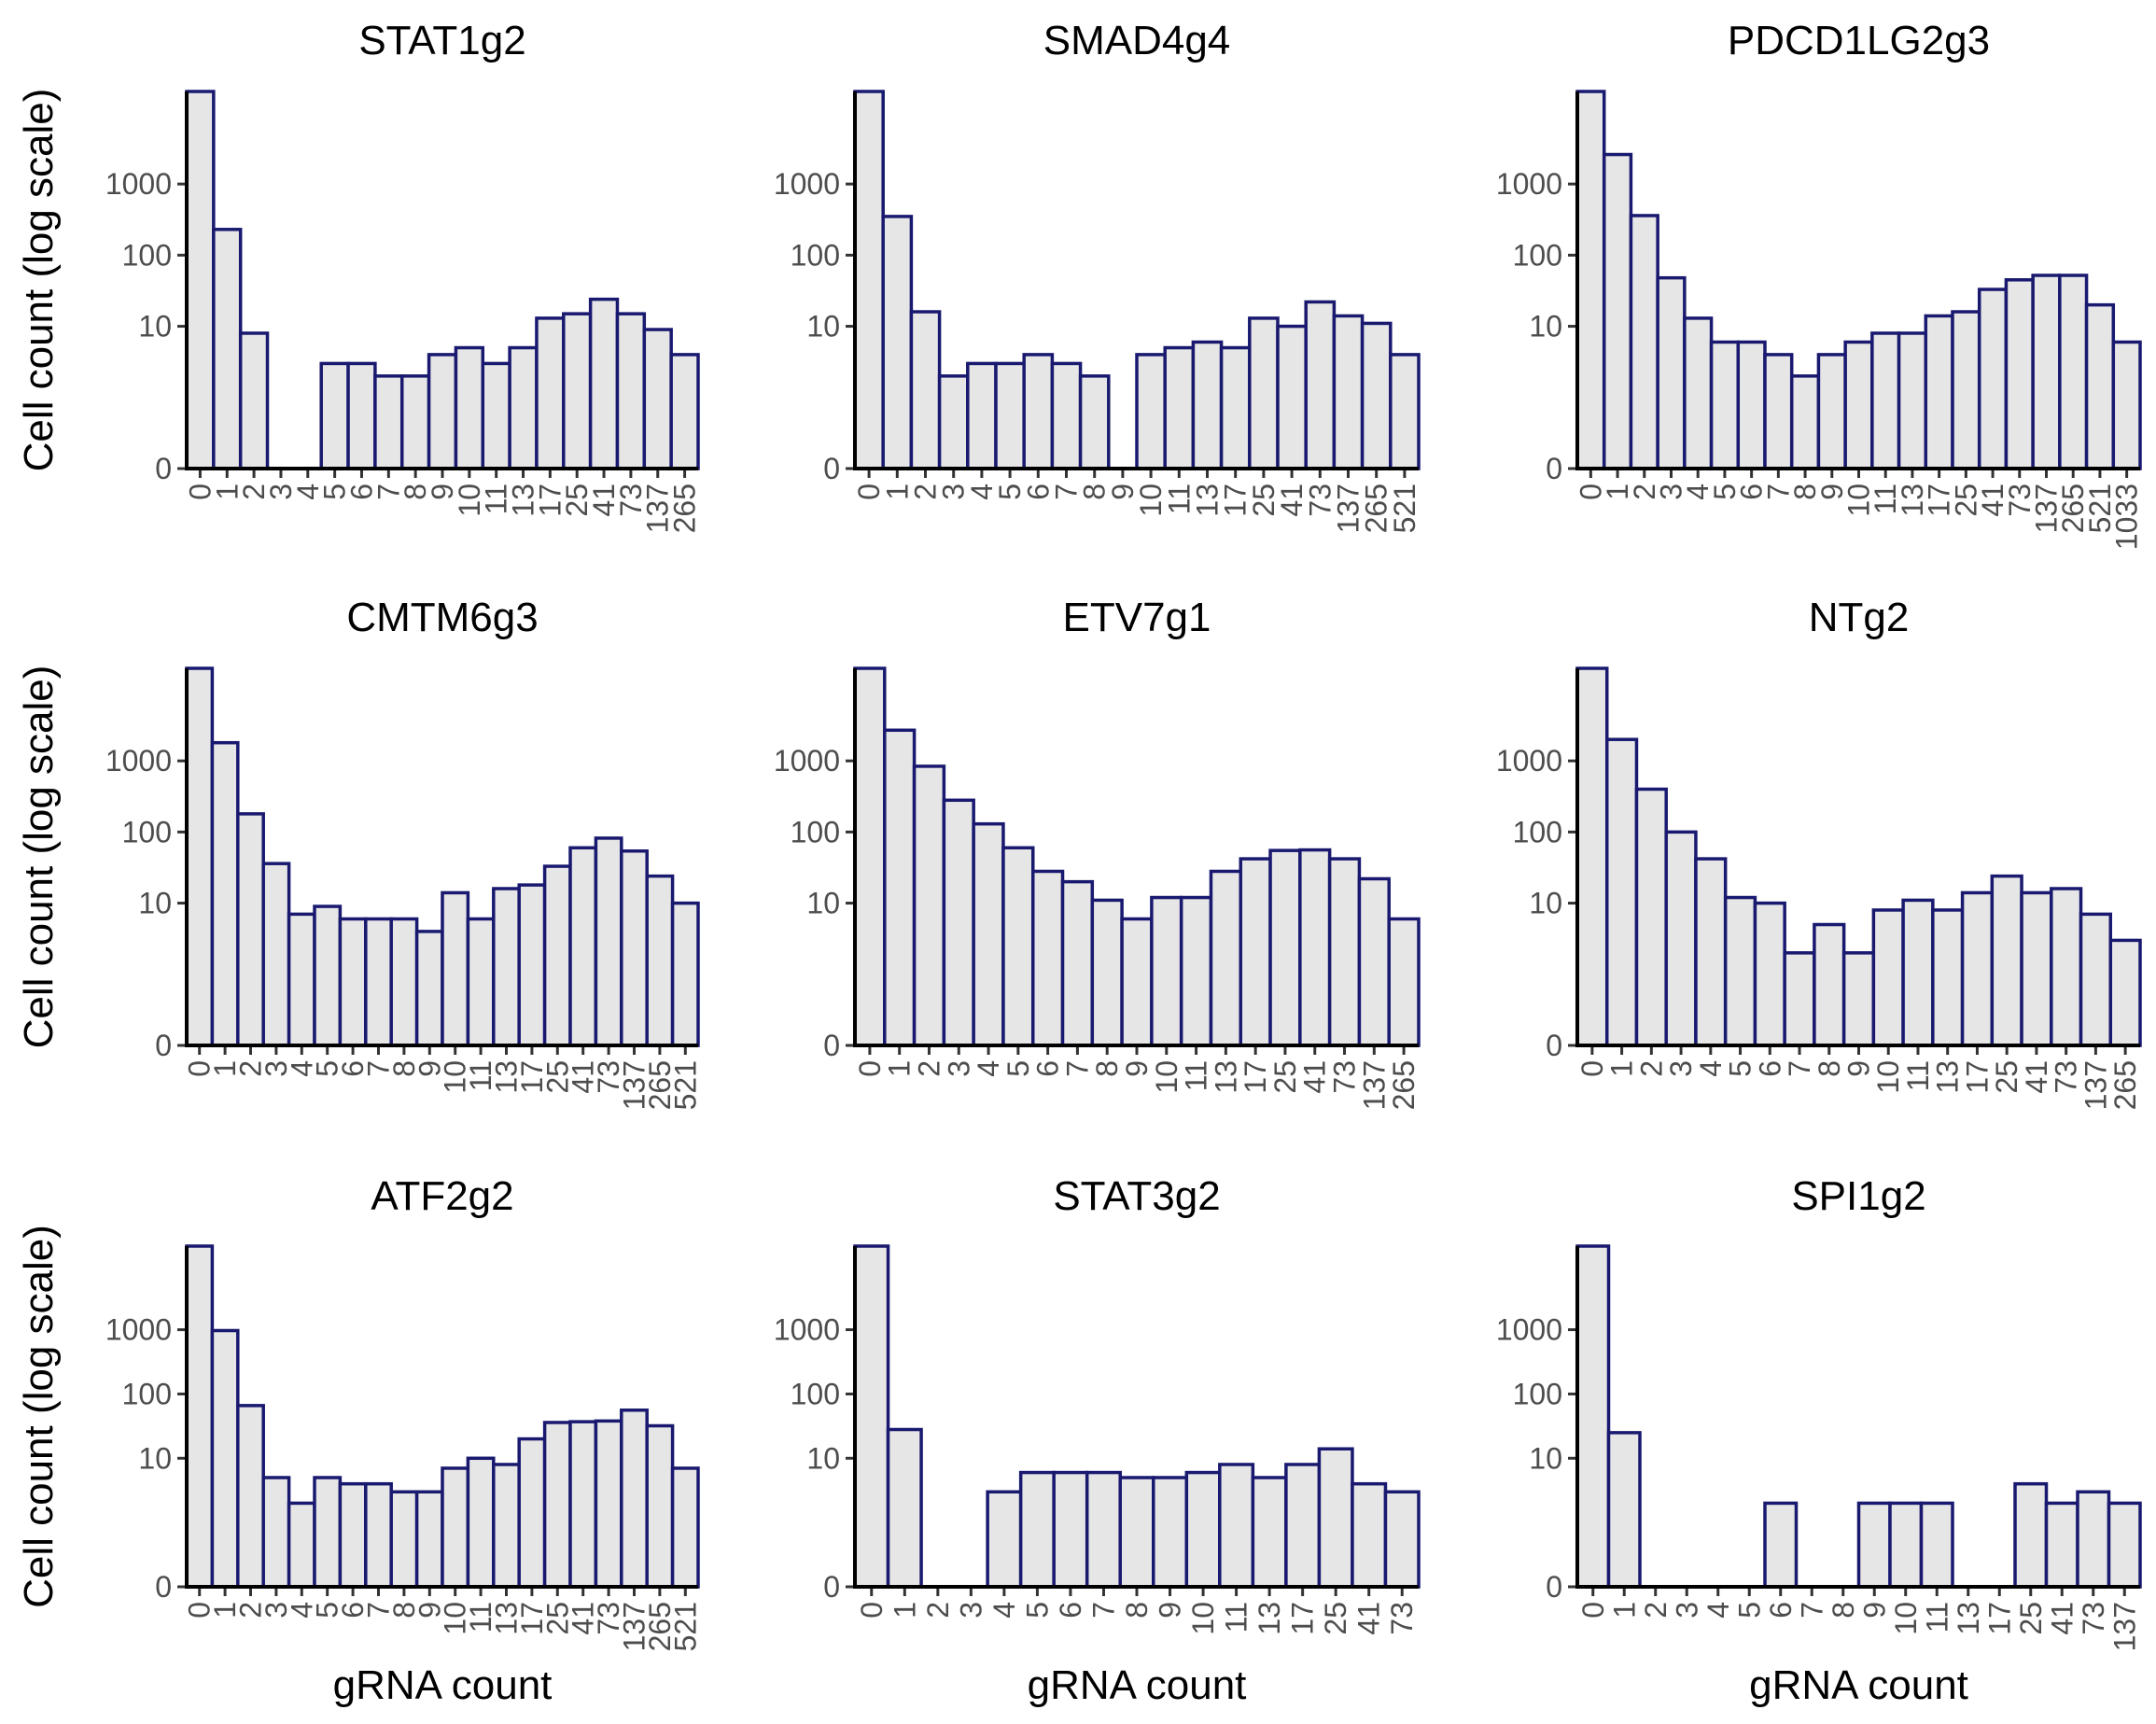 The image size is (2156, 1724). Describe the element at coordinates (900, 1069) in the screenshot. I see `x-tick-label: 1` at that location.